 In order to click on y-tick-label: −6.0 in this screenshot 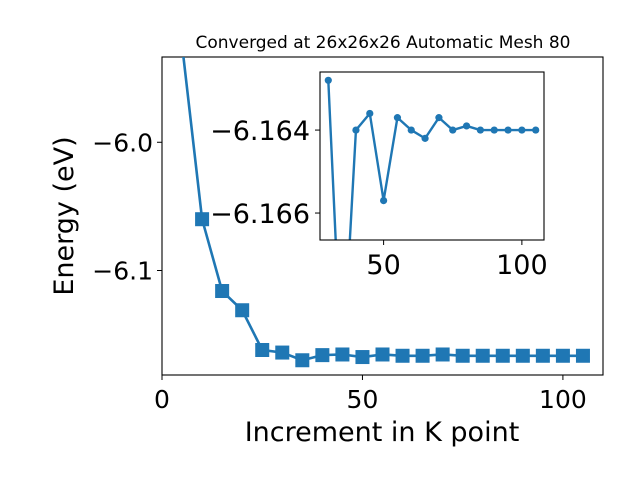, I will do `click(122, 142)`.